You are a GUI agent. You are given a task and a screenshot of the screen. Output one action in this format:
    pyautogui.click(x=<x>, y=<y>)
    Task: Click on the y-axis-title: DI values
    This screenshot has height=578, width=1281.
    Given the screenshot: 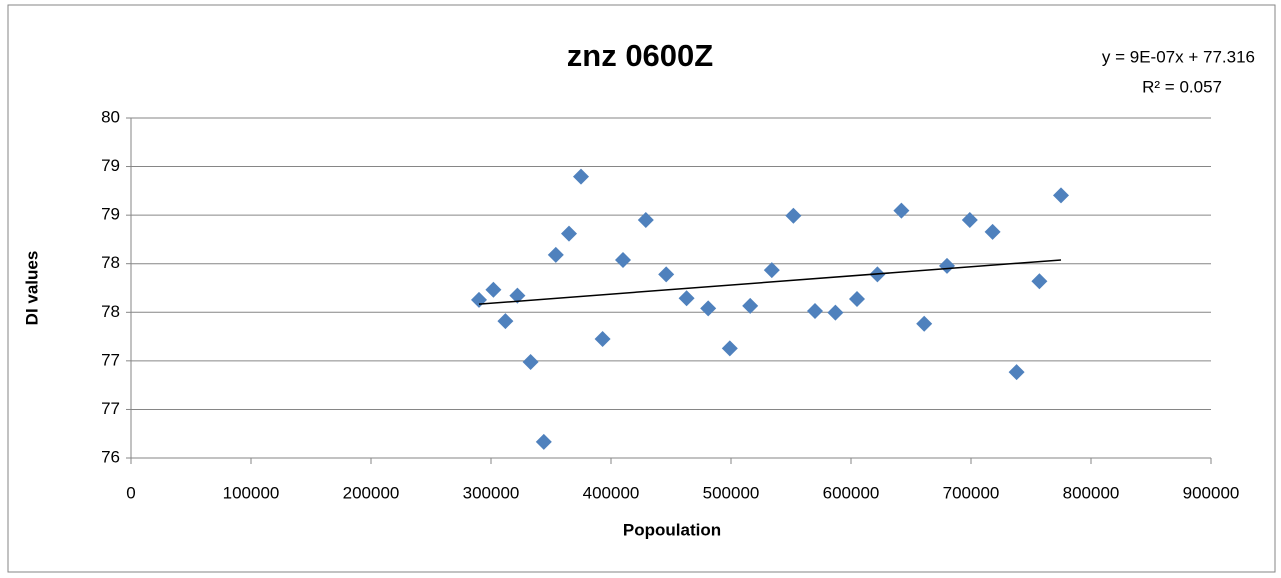 What is the action you would take?
    pyautogui.click(x=31, y=288)
    